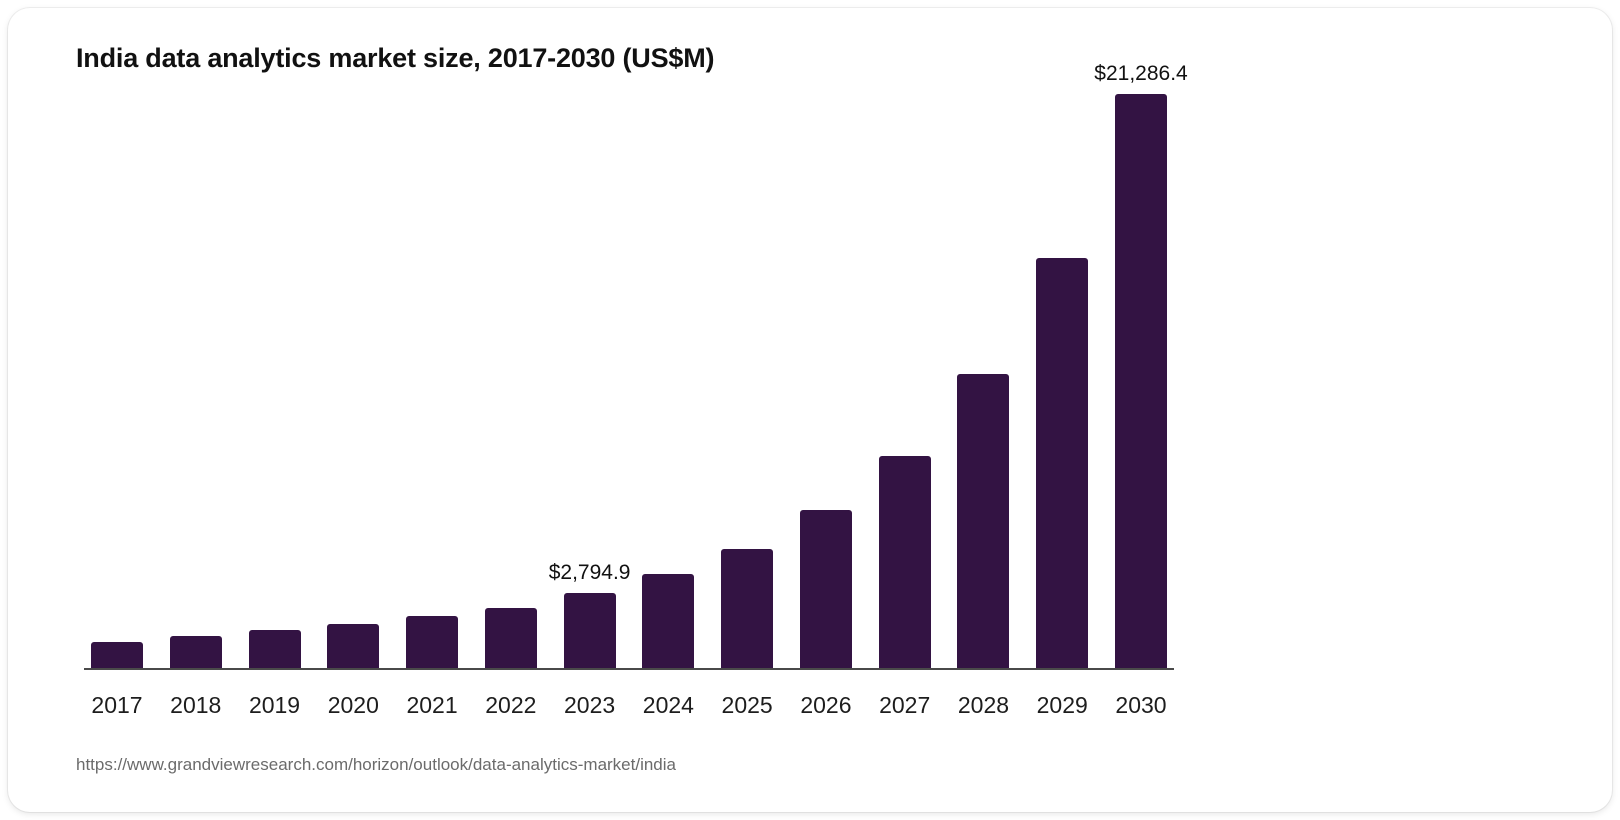 This screenshot has height=820, width=1620. I want to click on x-axis-tick-2019: 2019, so click(274, 705).